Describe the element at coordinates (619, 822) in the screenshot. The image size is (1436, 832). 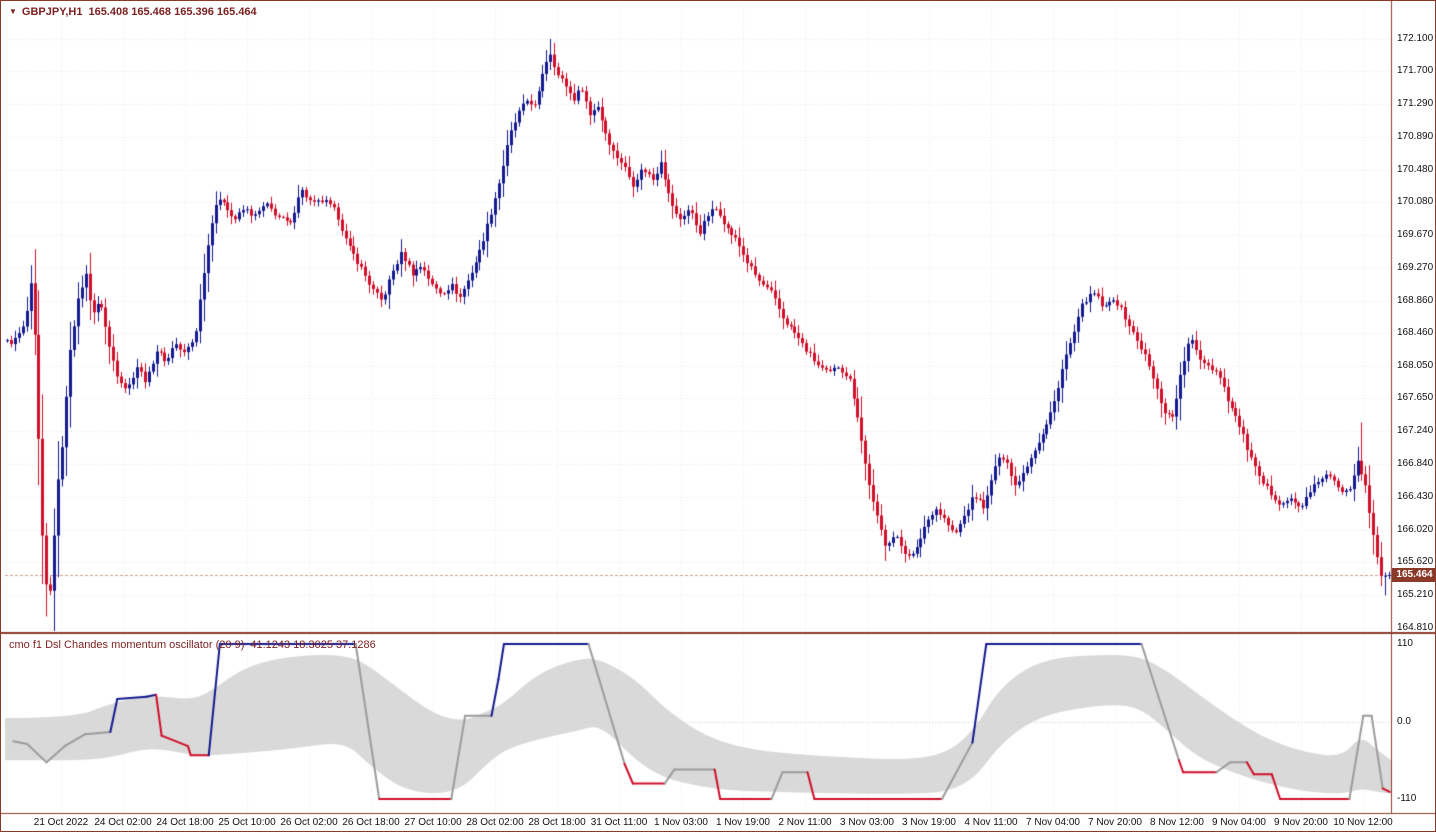
I see `time-axis-label: 31 Oct 11:00` at that location.